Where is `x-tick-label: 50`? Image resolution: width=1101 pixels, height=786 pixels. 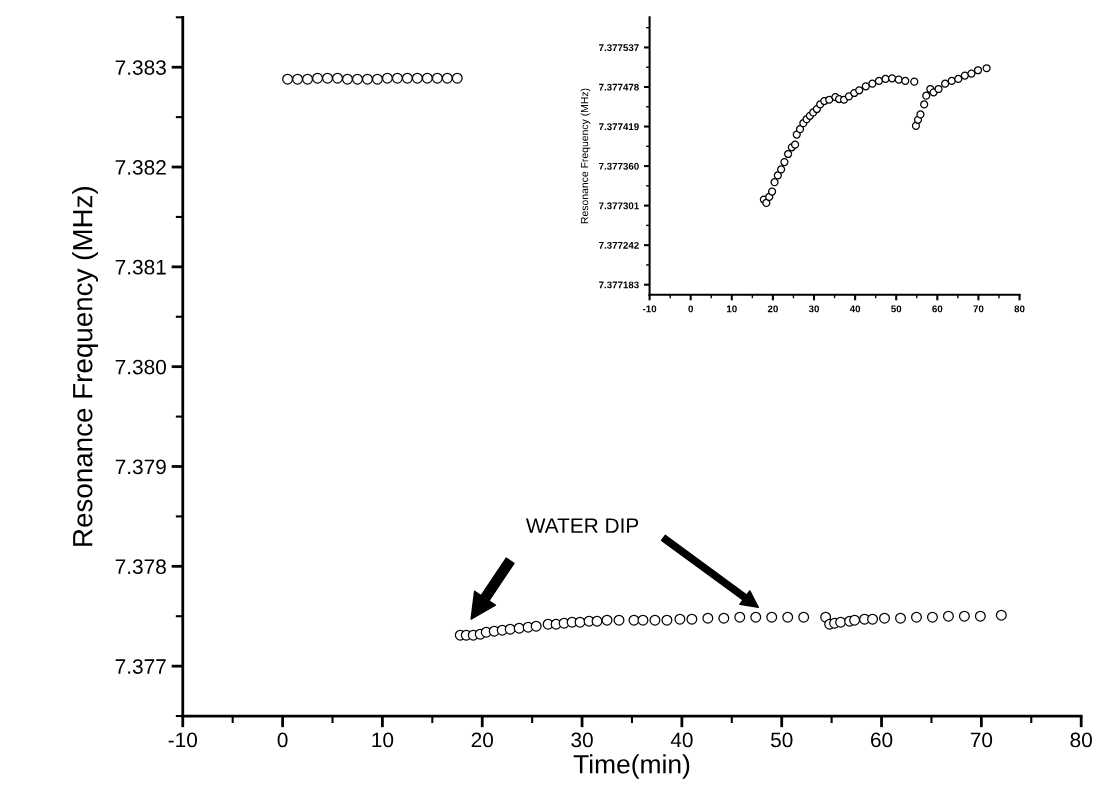
x-tick-label: 50 is located at coordinates (896, 309).